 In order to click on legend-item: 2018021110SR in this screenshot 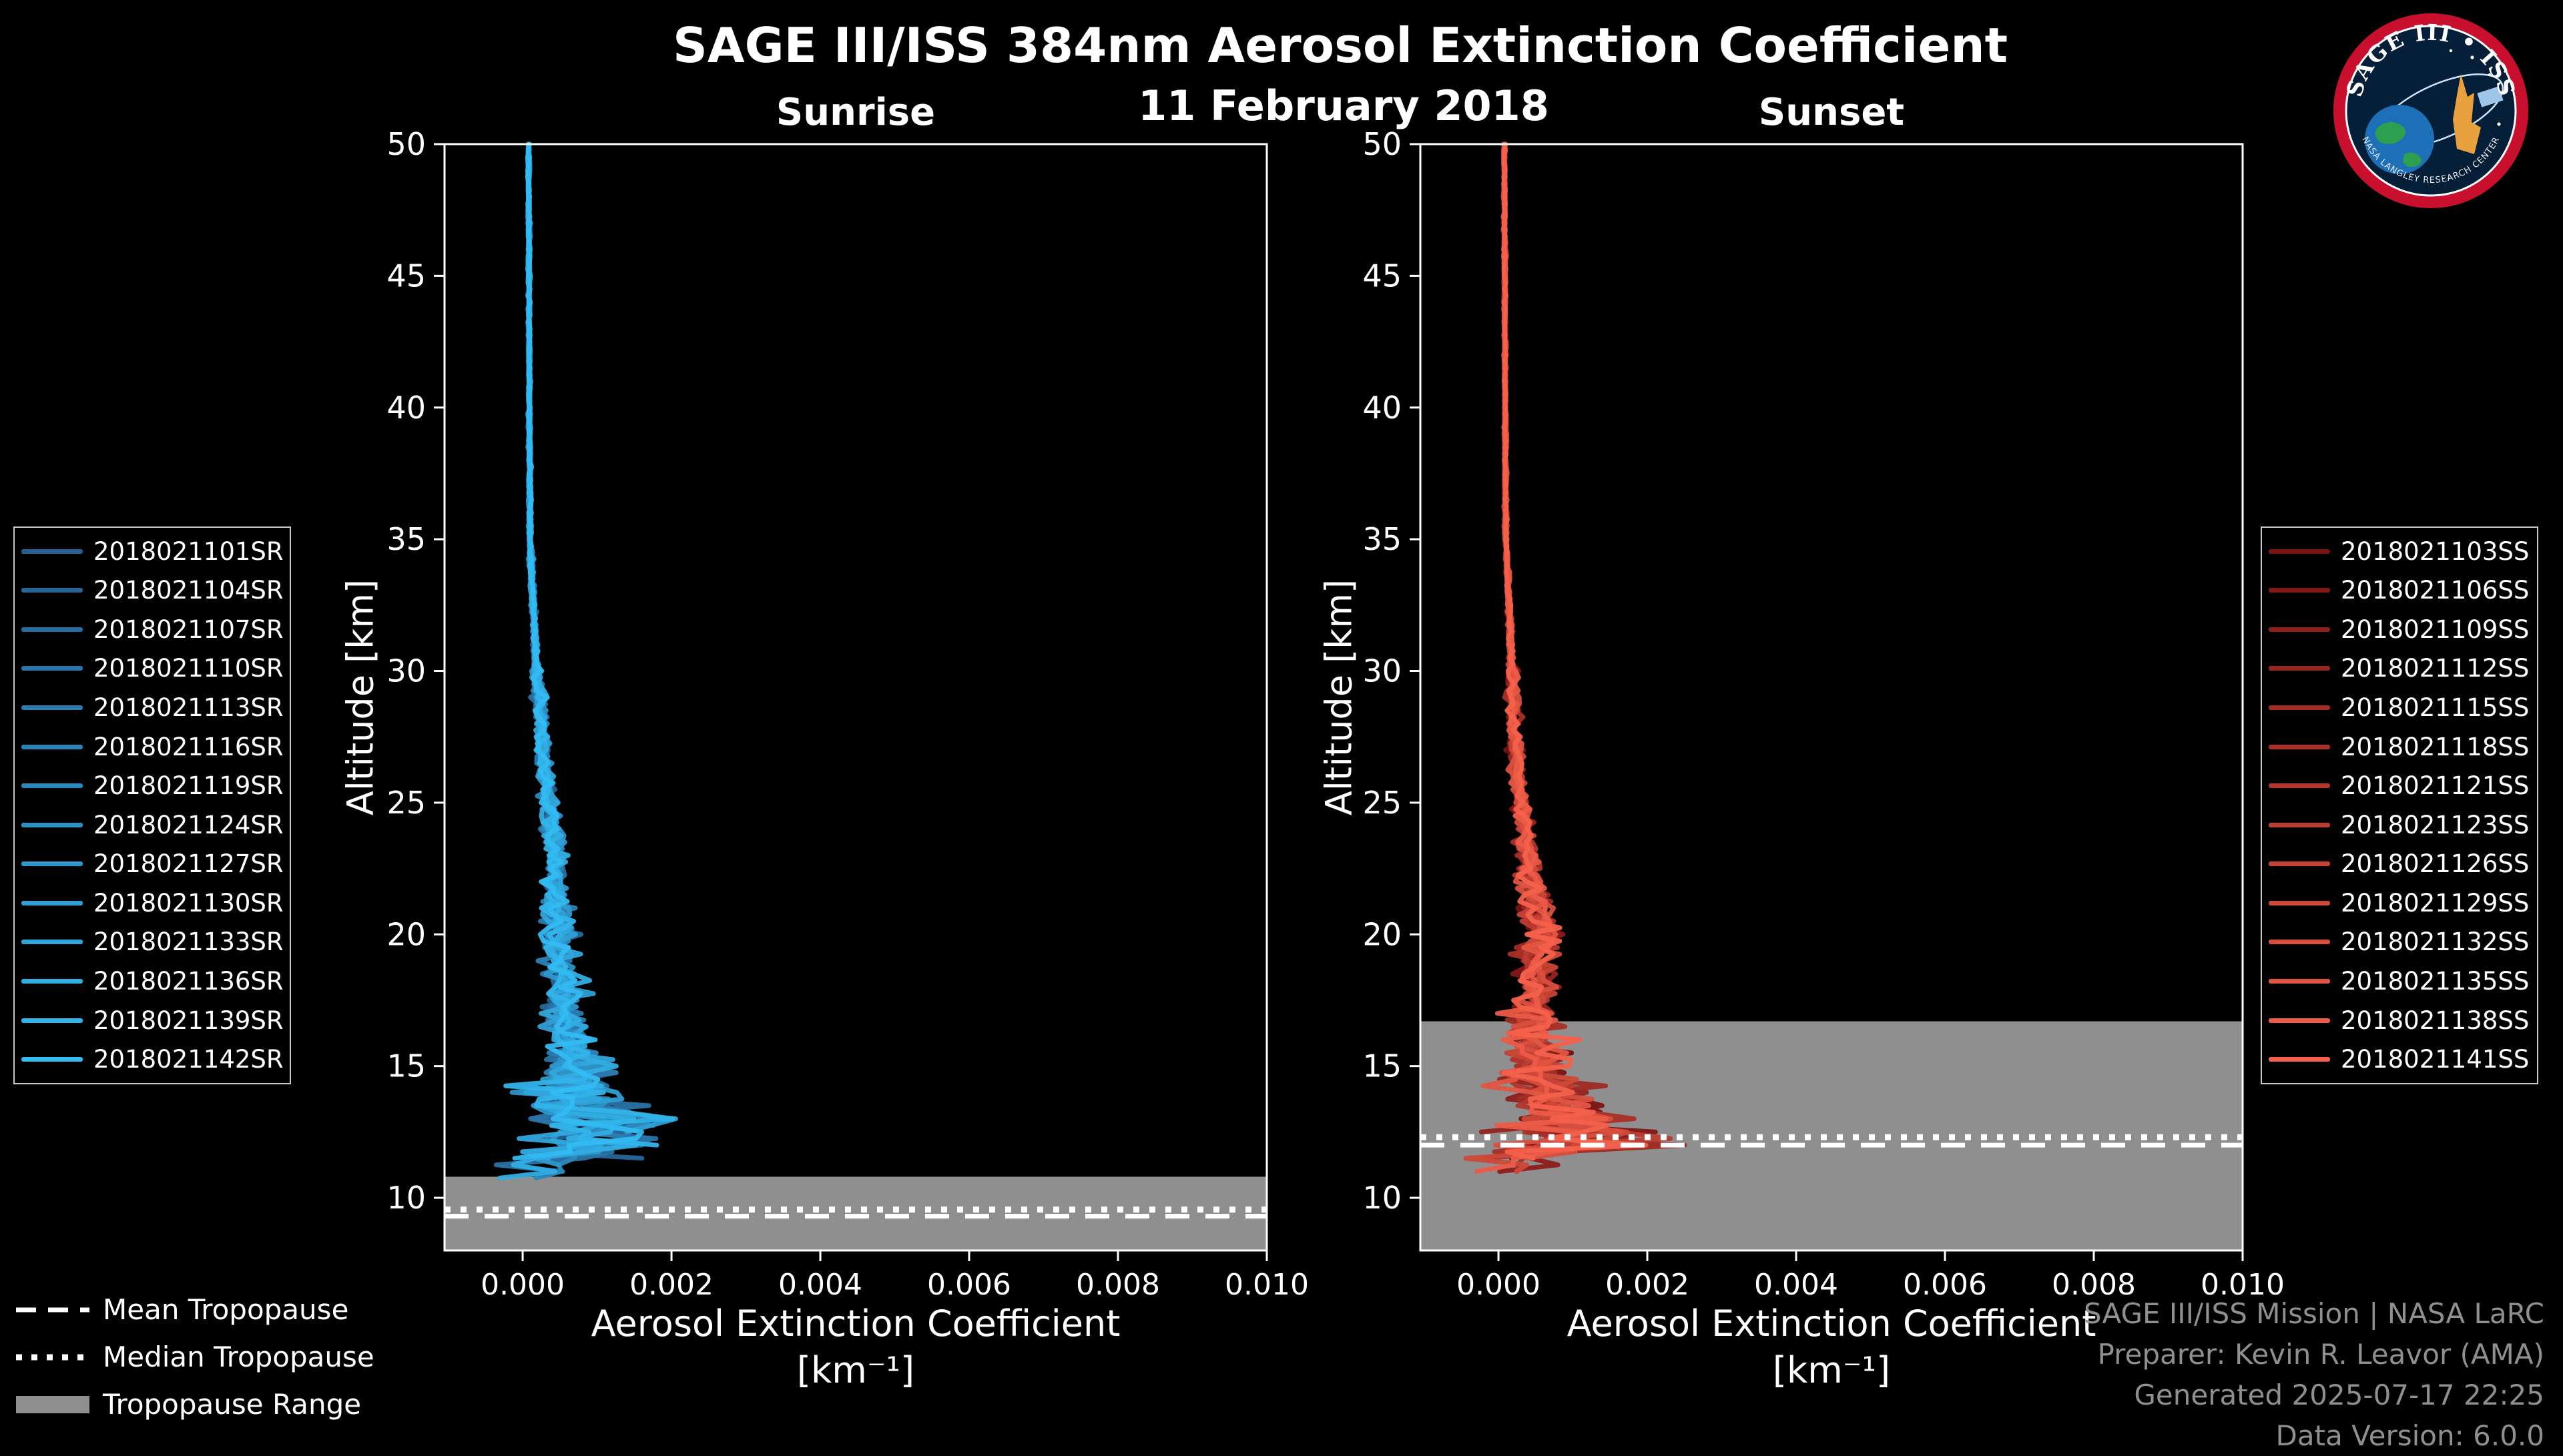, I will do `click(152, 668)`.